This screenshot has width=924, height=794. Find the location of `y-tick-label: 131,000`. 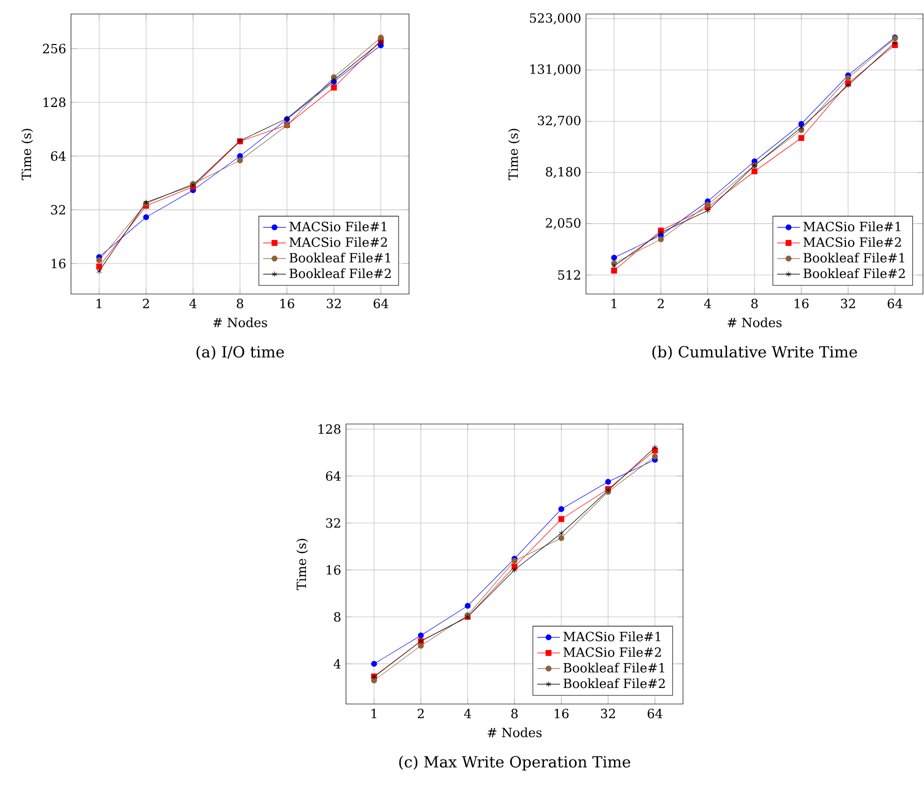

y-tick-label: 131,000 is located at coordinates (555, 70).